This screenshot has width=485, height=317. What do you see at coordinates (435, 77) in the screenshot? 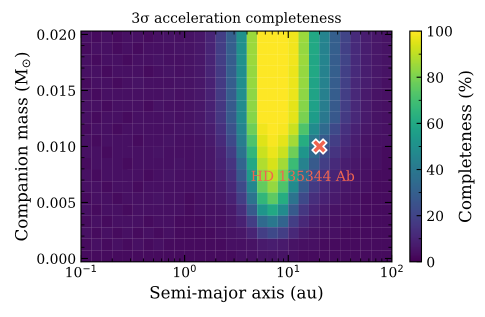
I see `color-bar-label: 80` at bounding box center [435, 77].